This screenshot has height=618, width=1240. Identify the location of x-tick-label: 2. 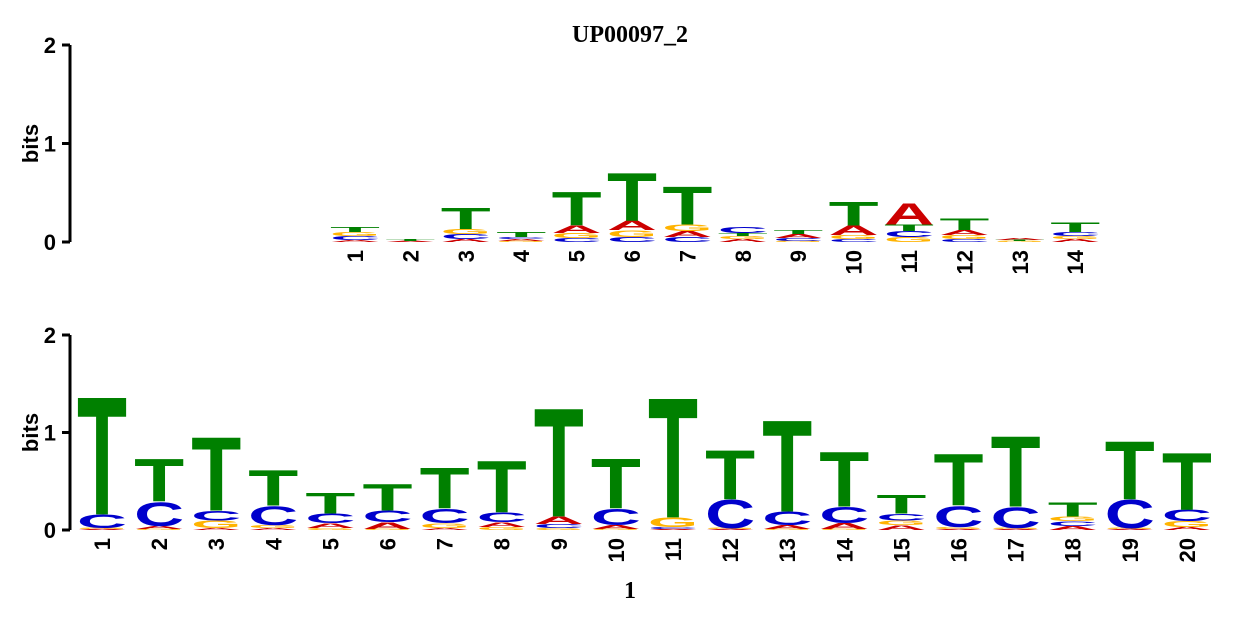
(159, 544).